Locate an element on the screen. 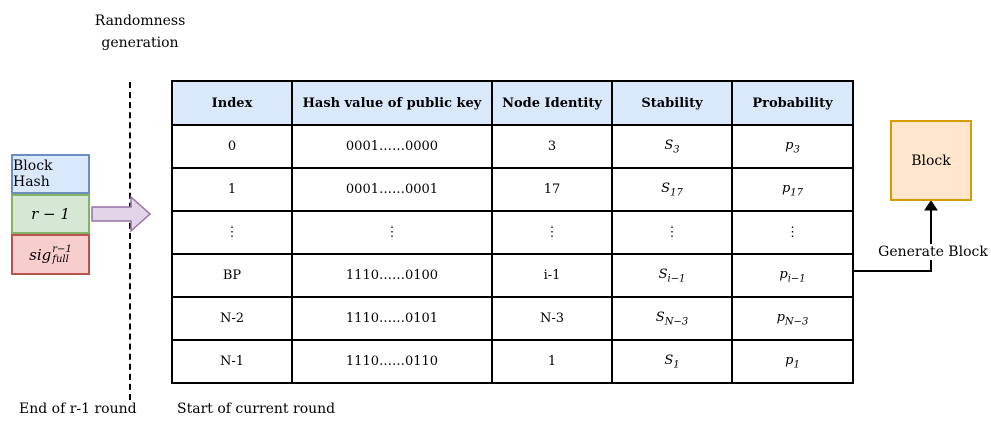 The height and width of the screenshot is (431, 991). cell-node: 17 is located at coordinates (552, 189).